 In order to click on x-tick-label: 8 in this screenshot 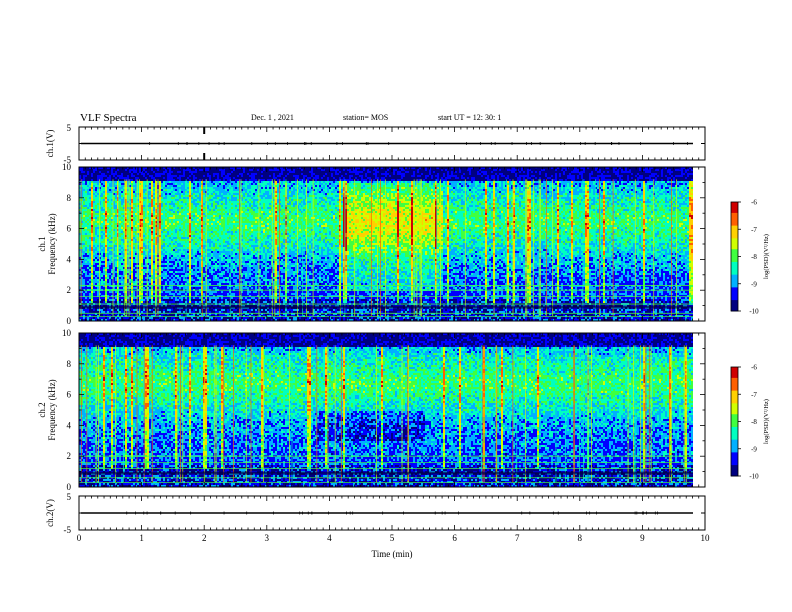, I will do `click(580, 538)`.